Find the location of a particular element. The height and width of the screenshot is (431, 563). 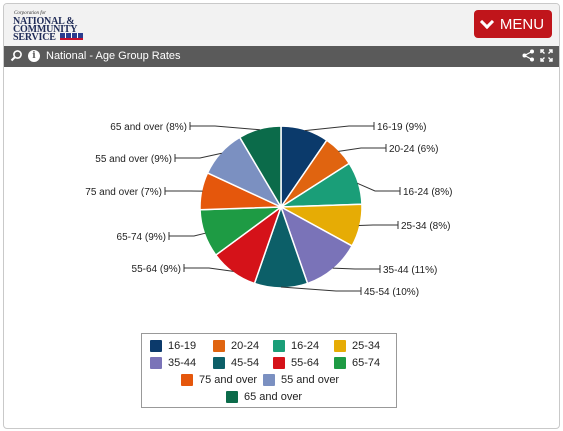

legend-item-20-24: 20-24 is located at coordinates (236, 347).